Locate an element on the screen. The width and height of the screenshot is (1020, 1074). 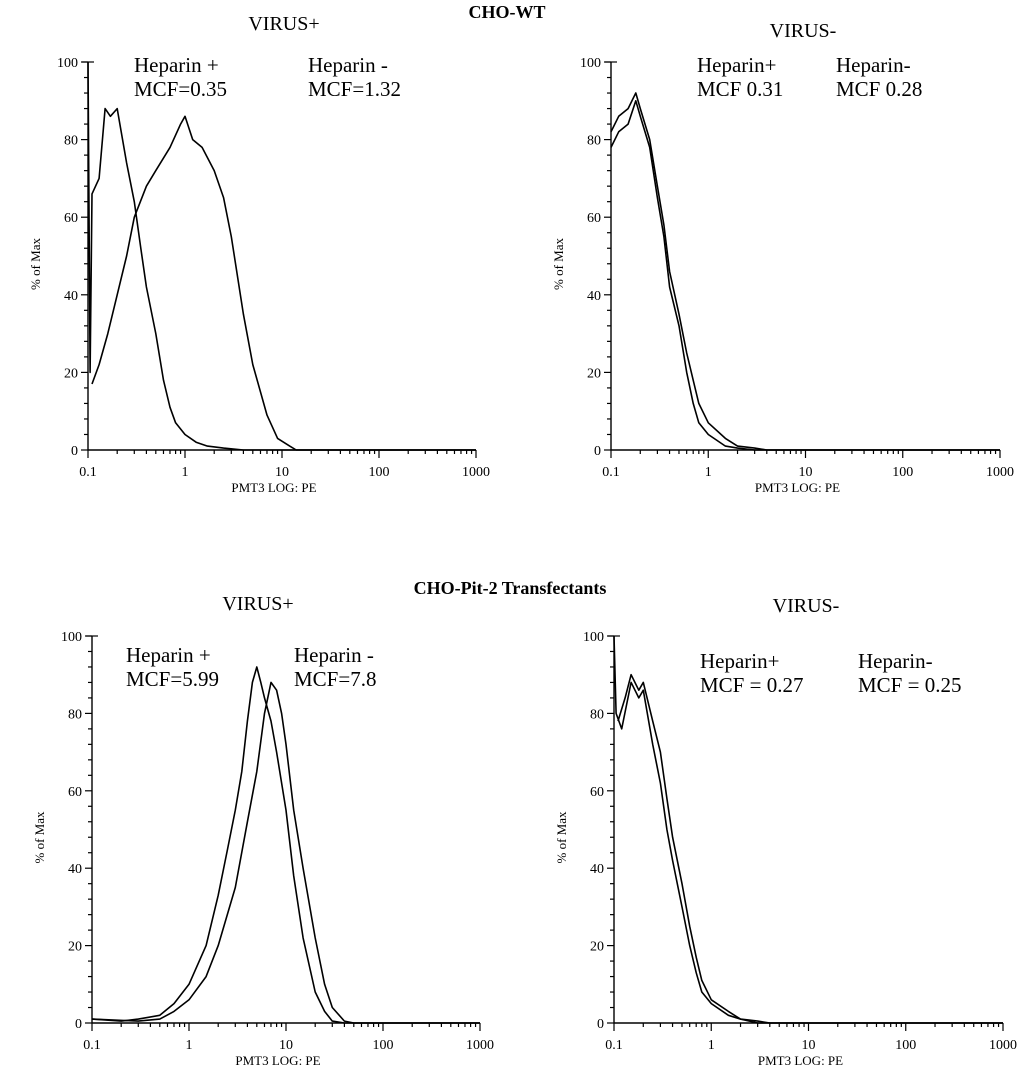
annotation-mcf: MCF=5.99 is located at coordinates (172, 679).